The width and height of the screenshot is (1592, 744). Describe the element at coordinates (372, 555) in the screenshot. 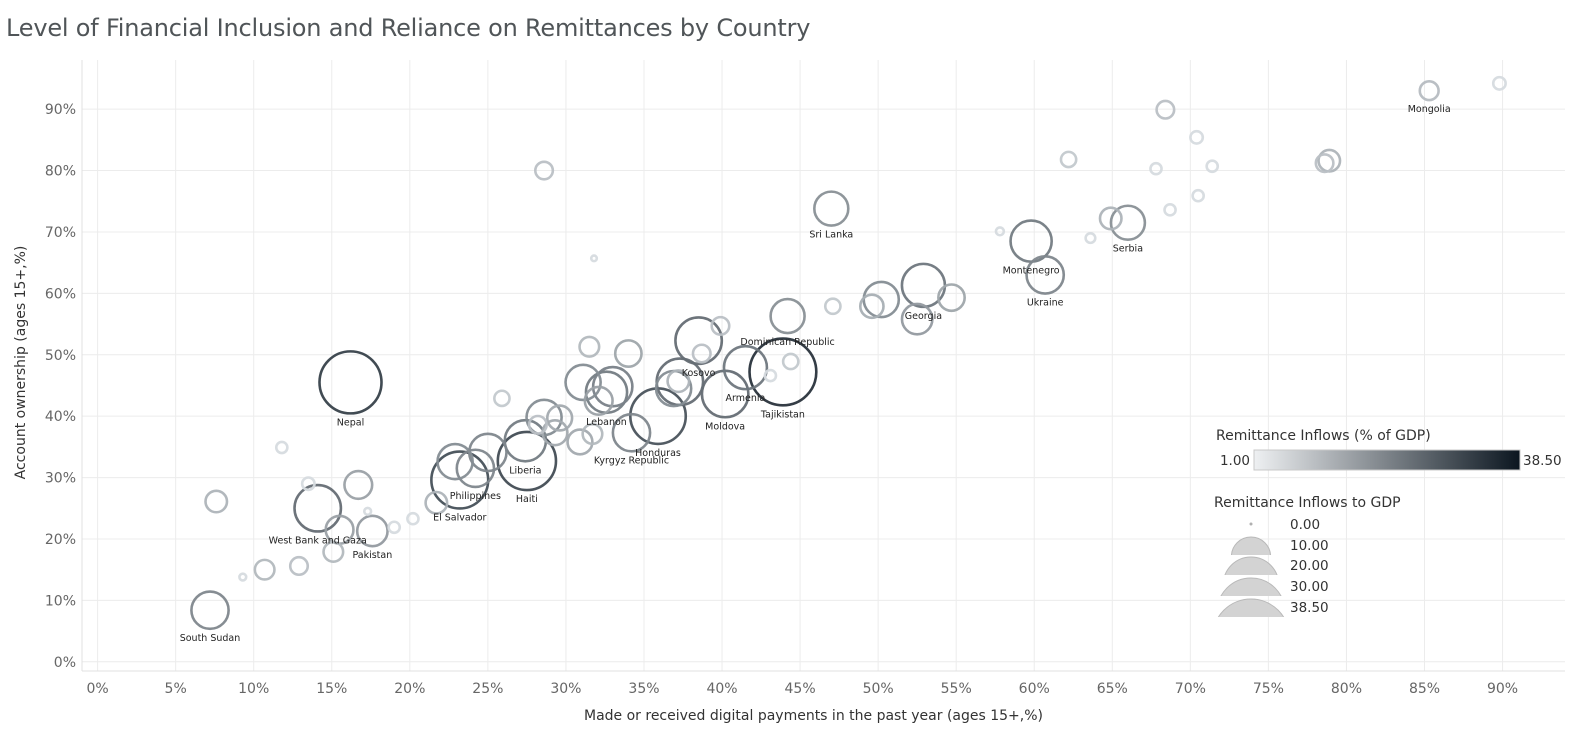

I see `point-label: Pakistan` at that location.